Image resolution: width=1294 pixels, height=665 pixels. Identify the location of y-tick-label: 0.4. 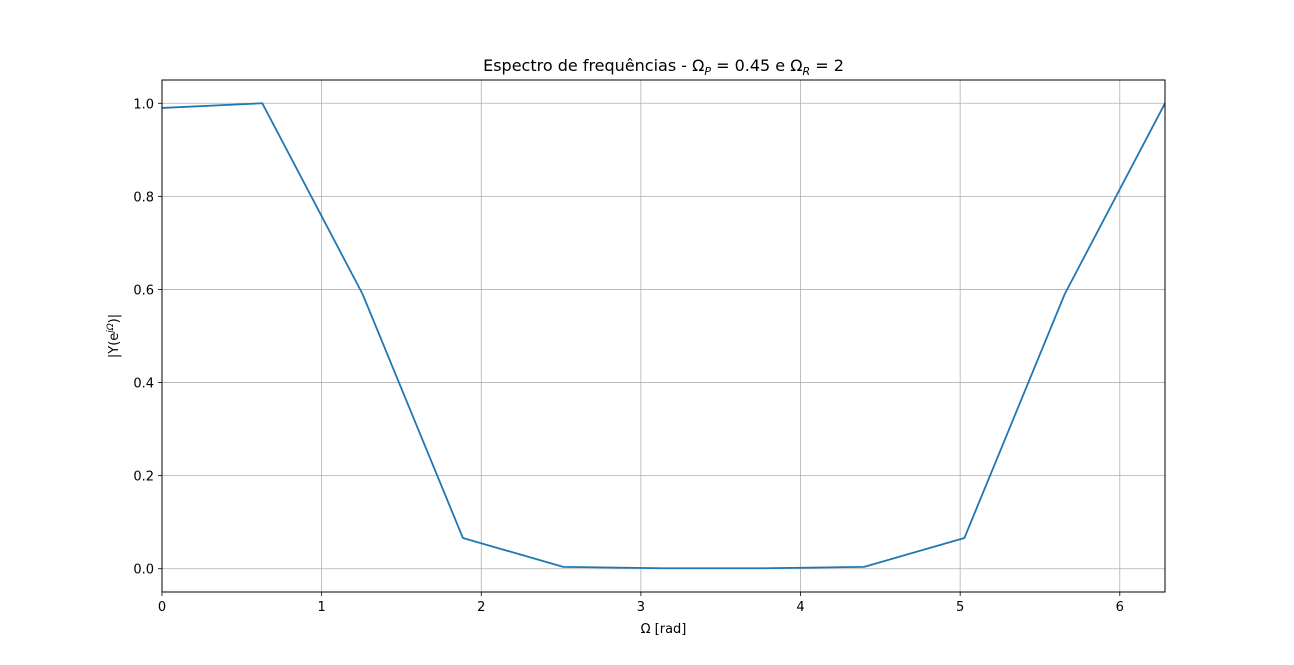
(143, 384).